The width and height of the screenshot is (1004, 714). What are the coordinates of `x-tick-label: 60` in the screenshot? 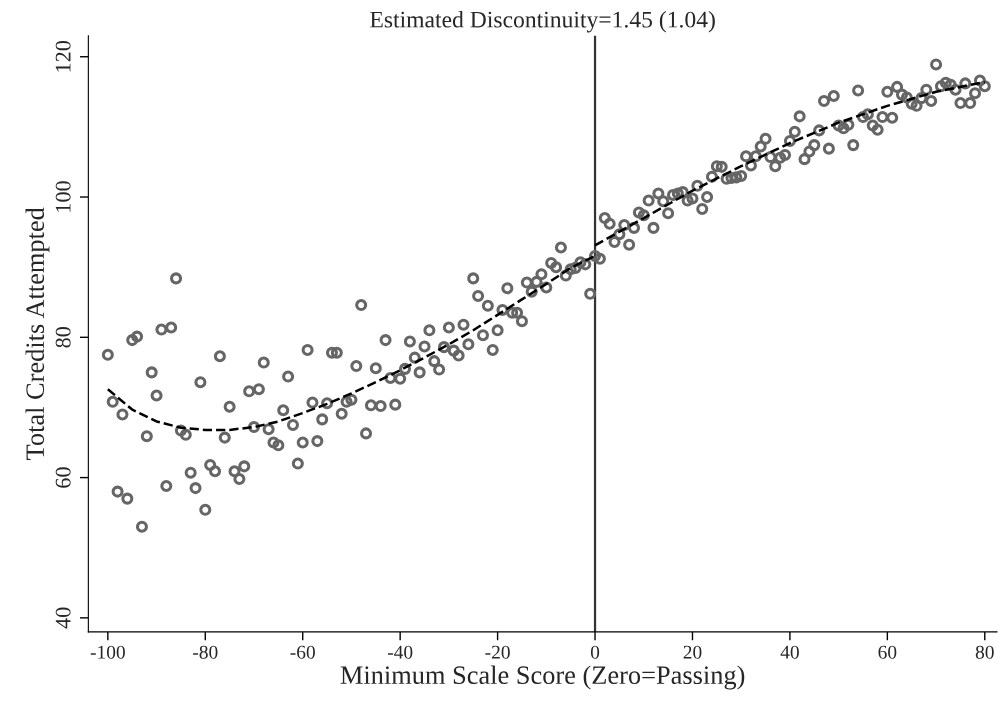 It's located at (887, 652).